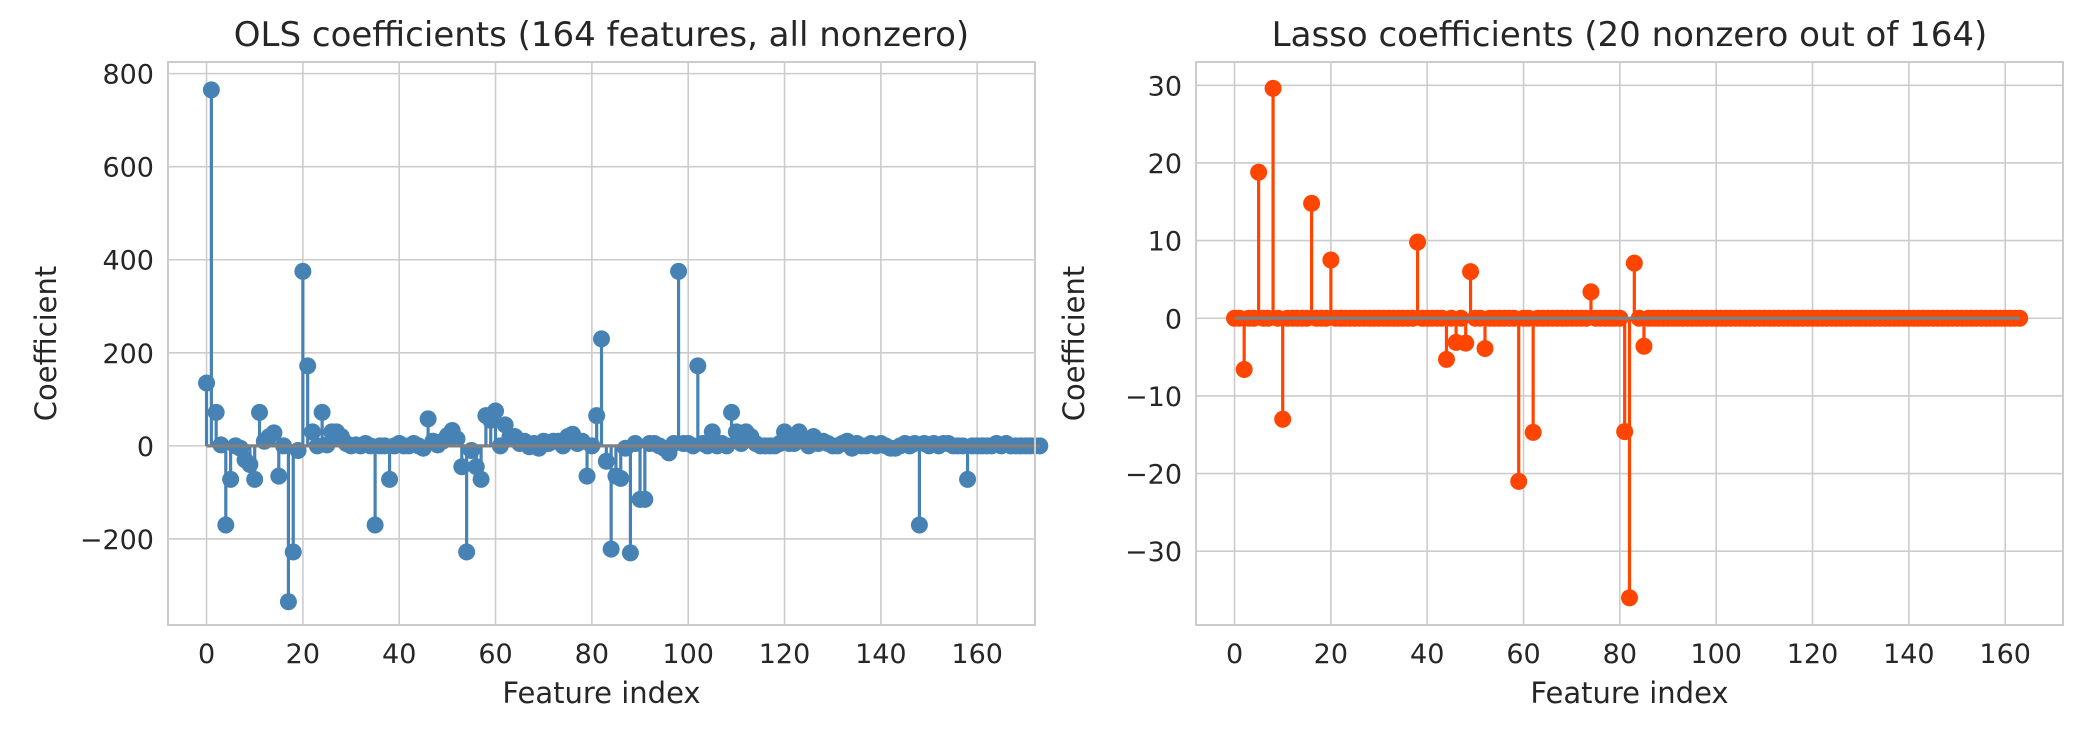  I want to click on lasso-y-tick-label: 0, so click(1173, 319).